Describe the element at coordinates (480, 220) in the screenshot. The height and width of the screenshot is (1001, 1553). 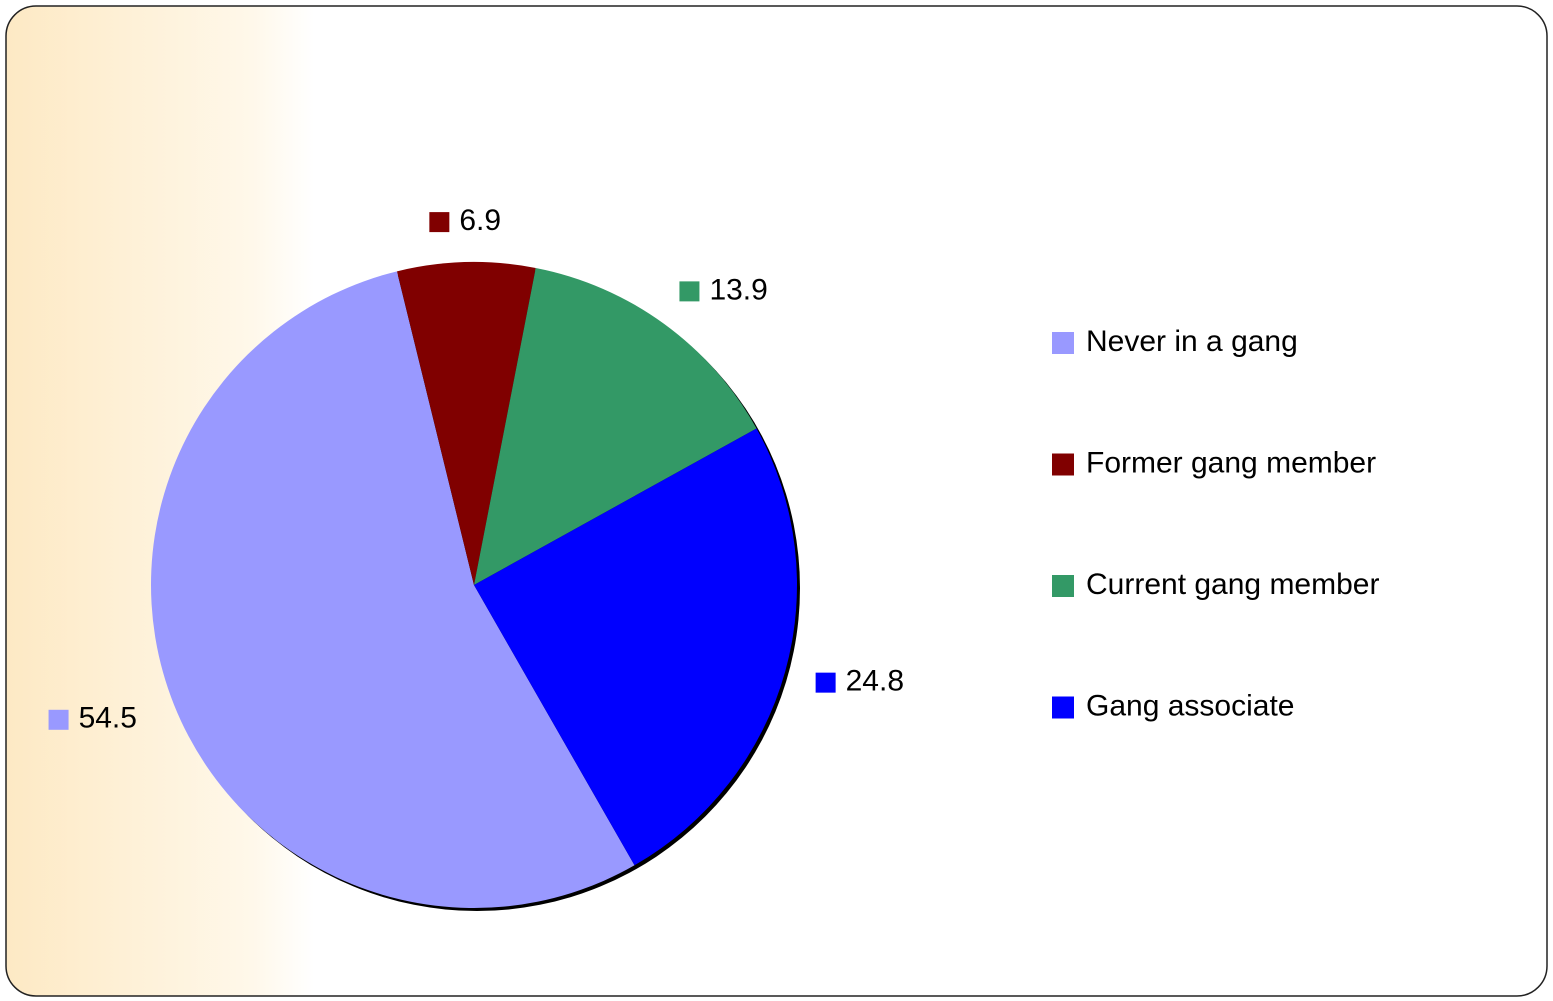
I see `data-label: 6.9` at that location.